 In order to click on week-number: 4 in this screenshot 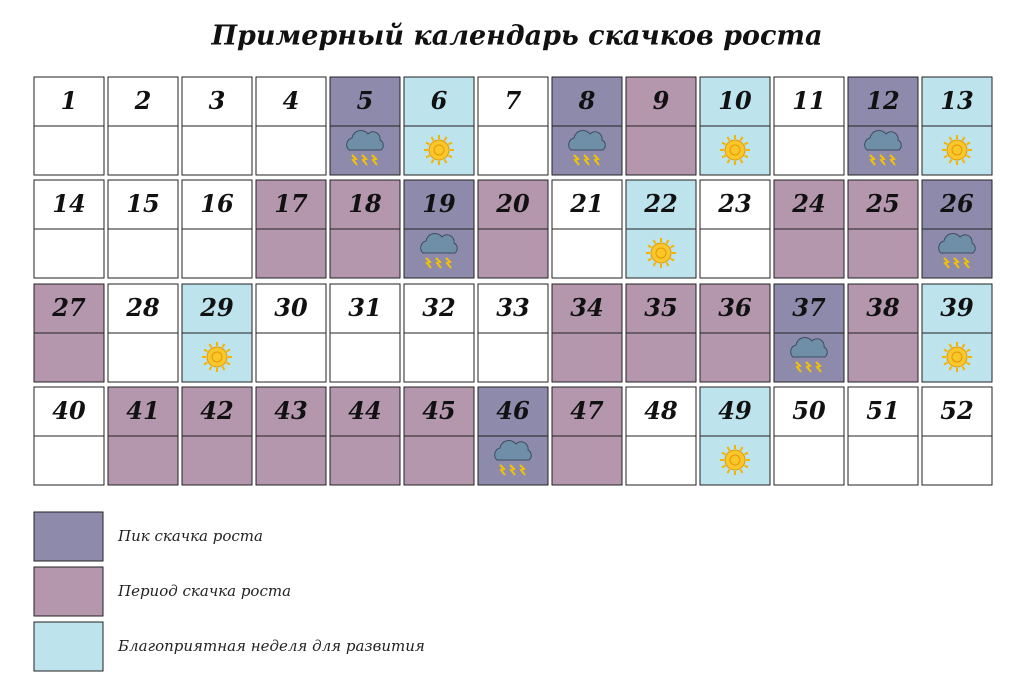, I will do `click(291, 100)`.